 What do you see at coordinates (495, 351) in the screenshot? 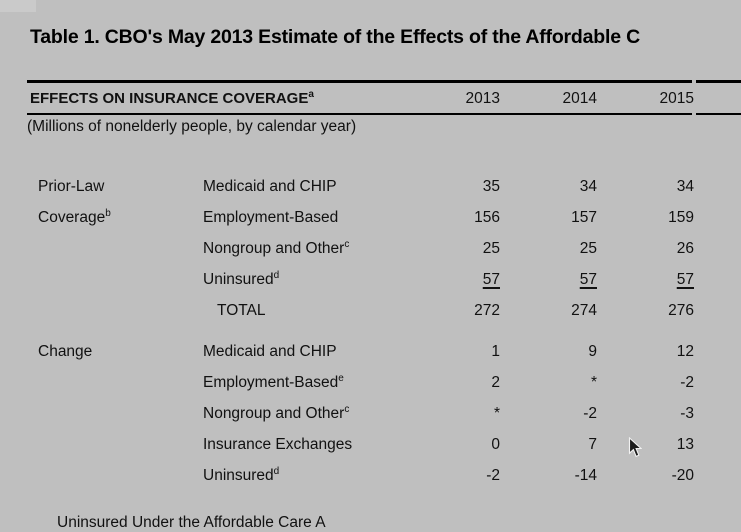
I see `value-2013: 1` at bounding box center [495, 351].